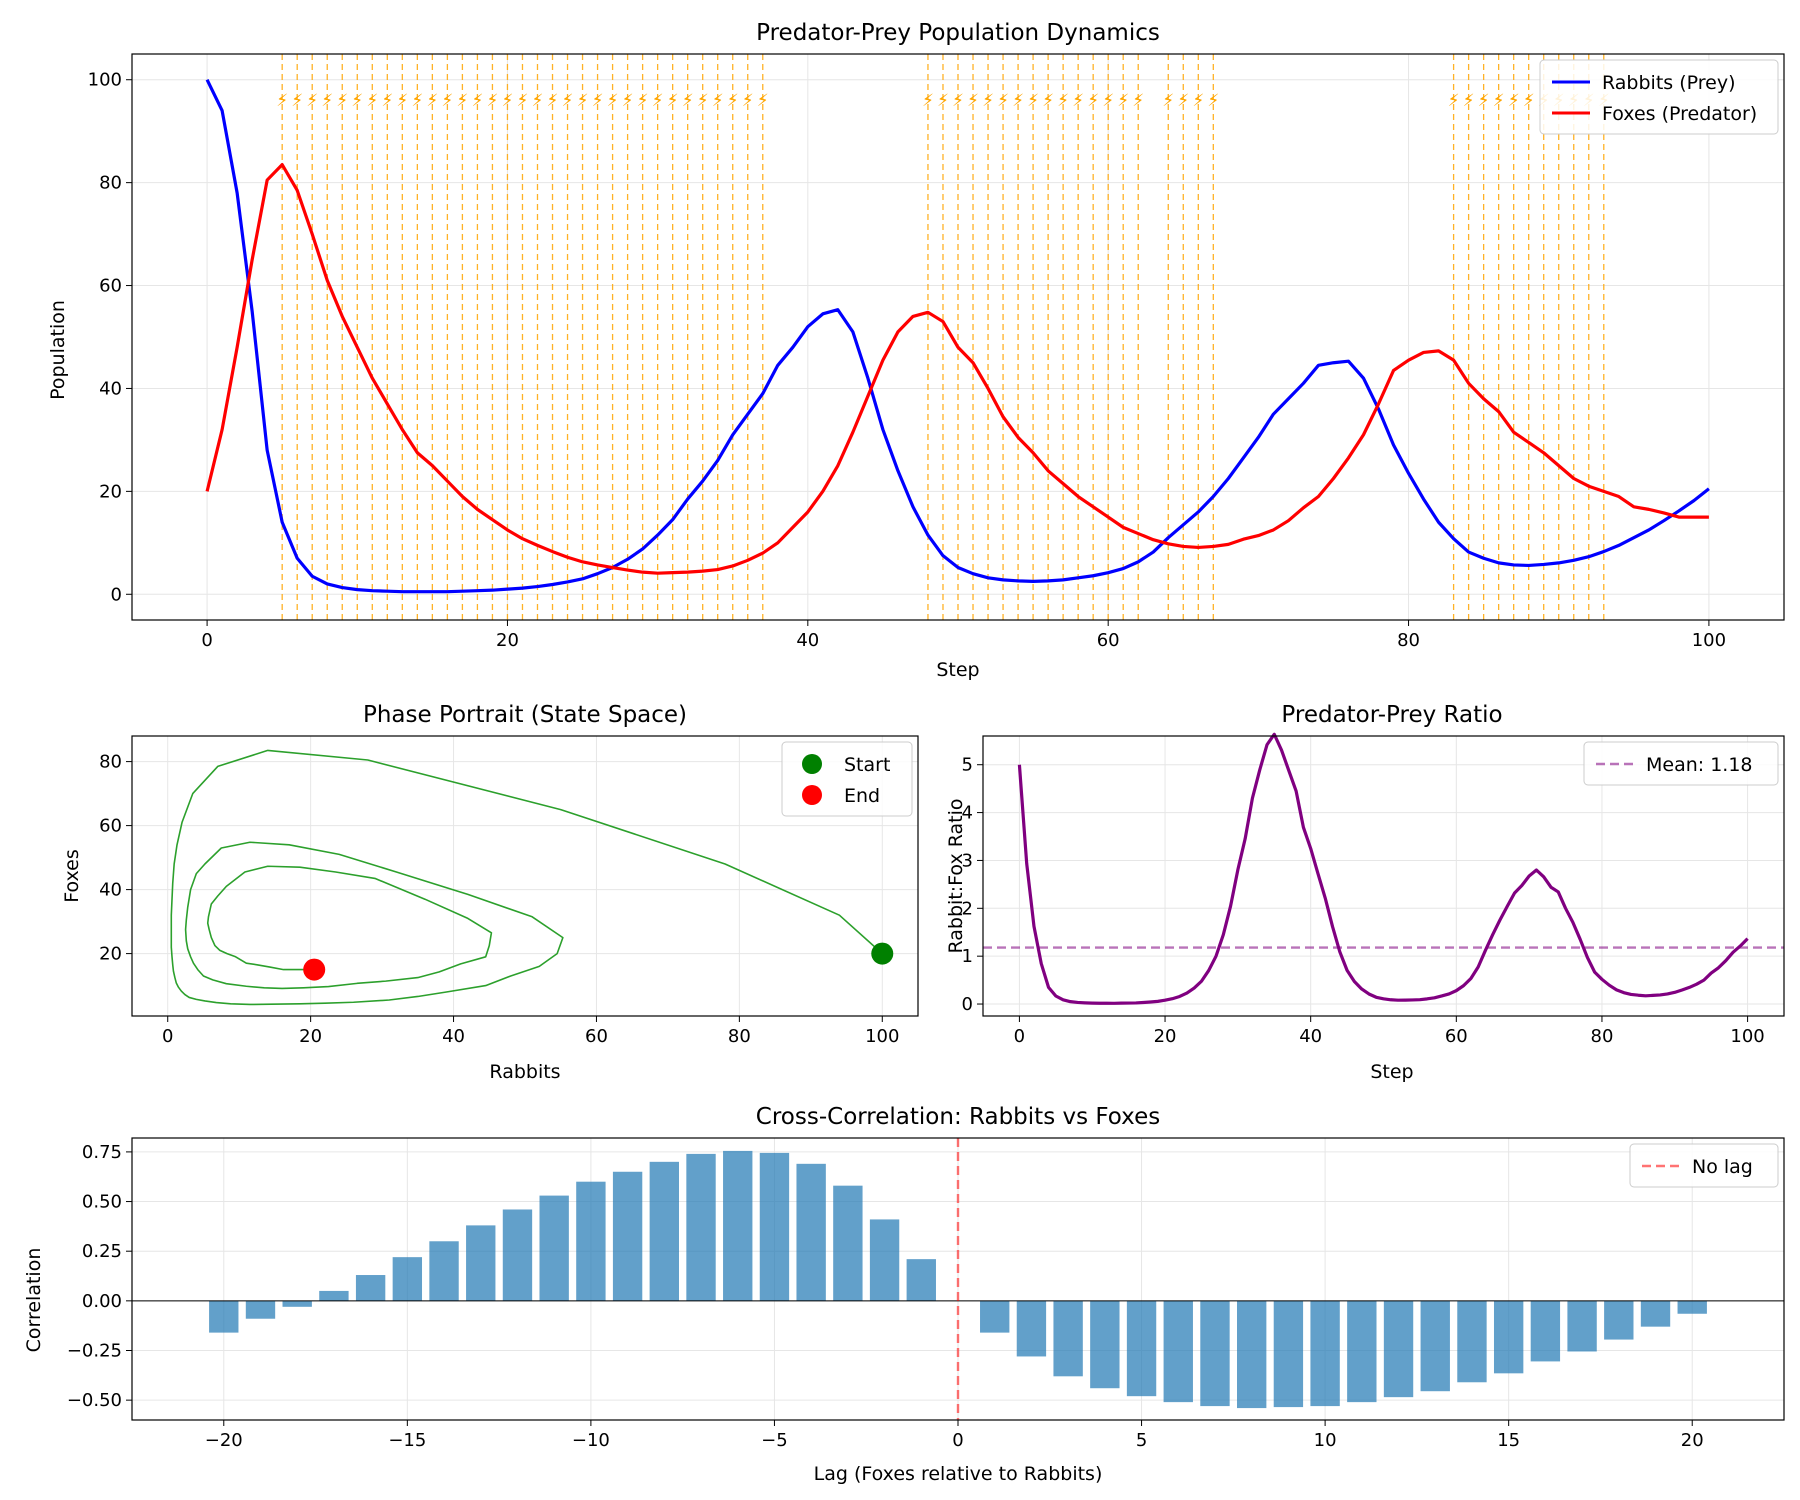  Describe the element at coordinates (807, 640) in the screenshot. I see `population-x-tick-label: 40` at that location.